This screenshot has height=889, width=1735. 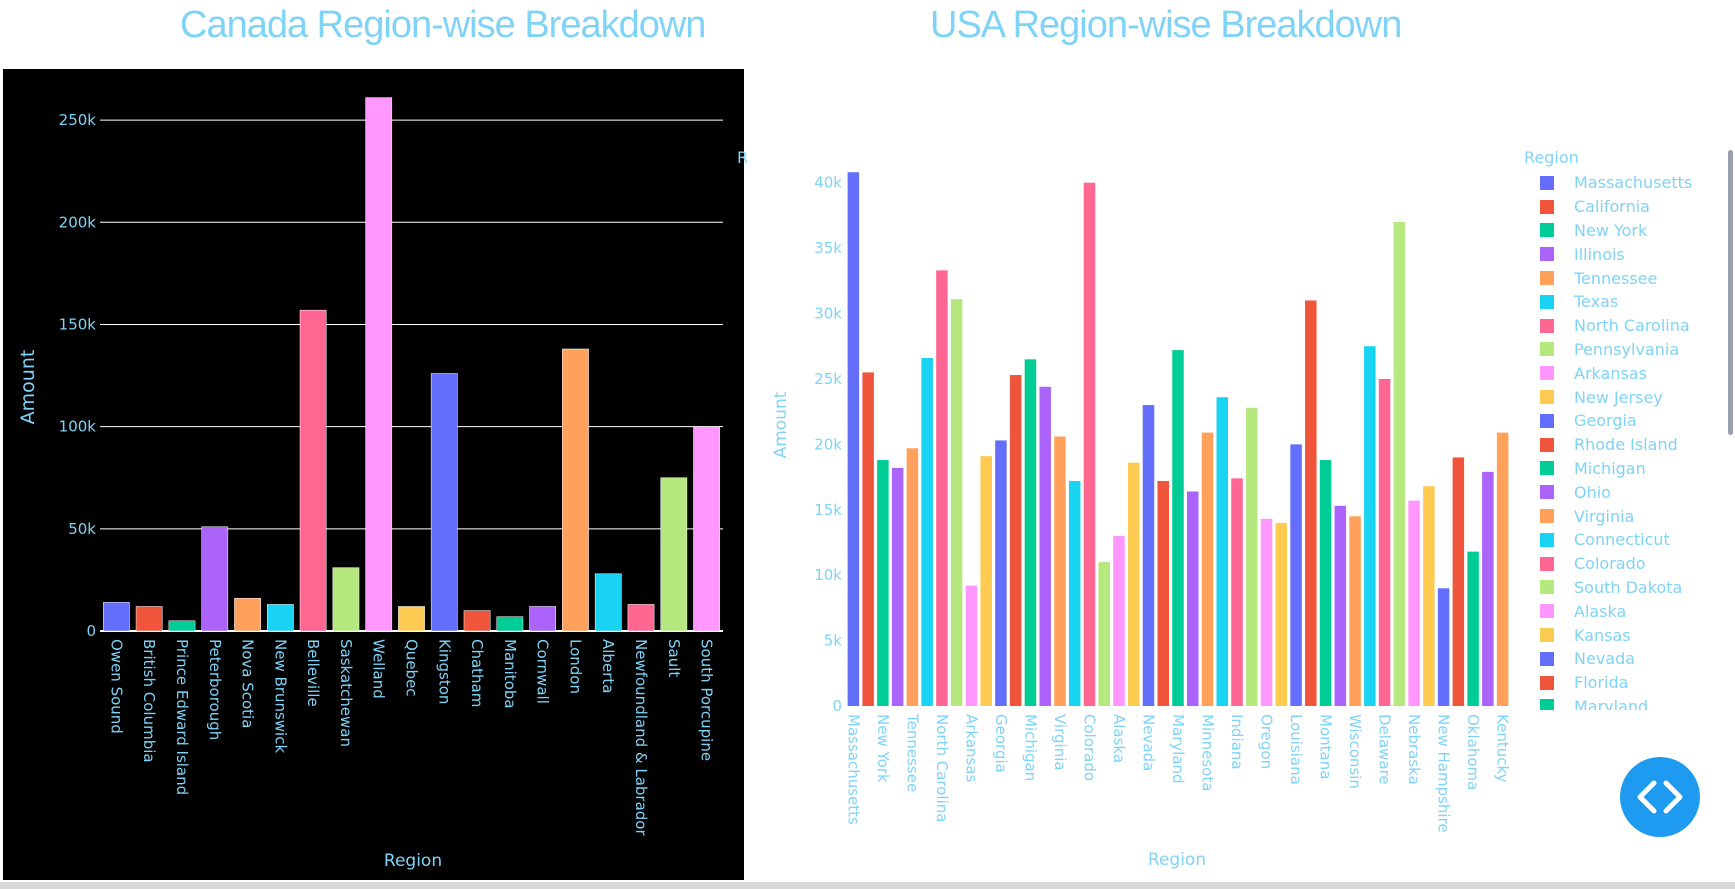 What do you see at coordinates (379, 669) in the screenshot?
I see `canada-x-tick-label: Welland` at bounding box center [379, 669].